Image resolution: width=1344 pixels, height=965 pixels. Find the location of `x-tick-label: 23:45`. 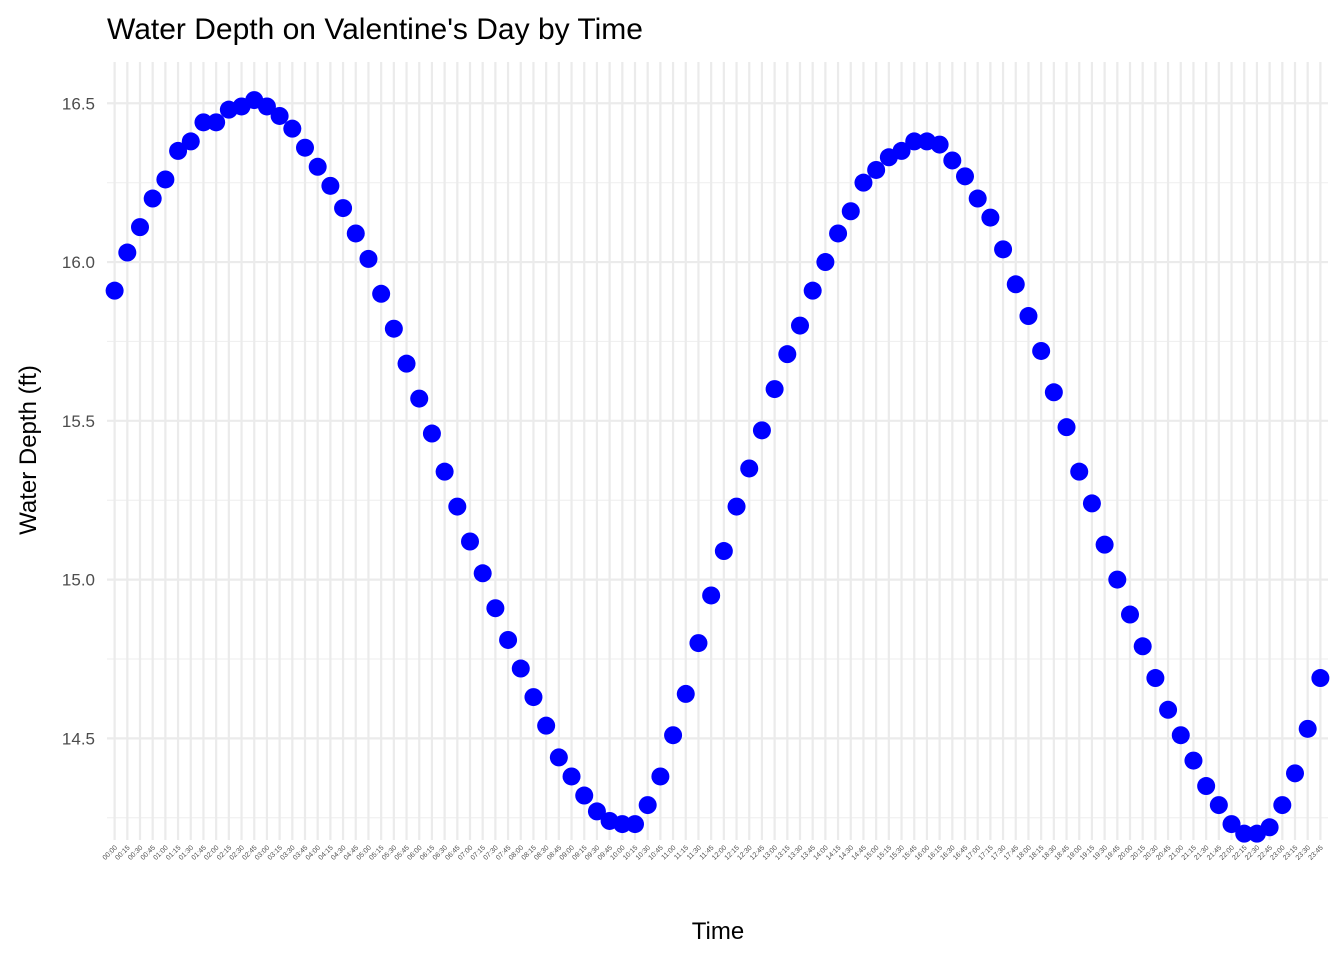

x-tick-label: 23:45 is located at coordinates (1315, 852).